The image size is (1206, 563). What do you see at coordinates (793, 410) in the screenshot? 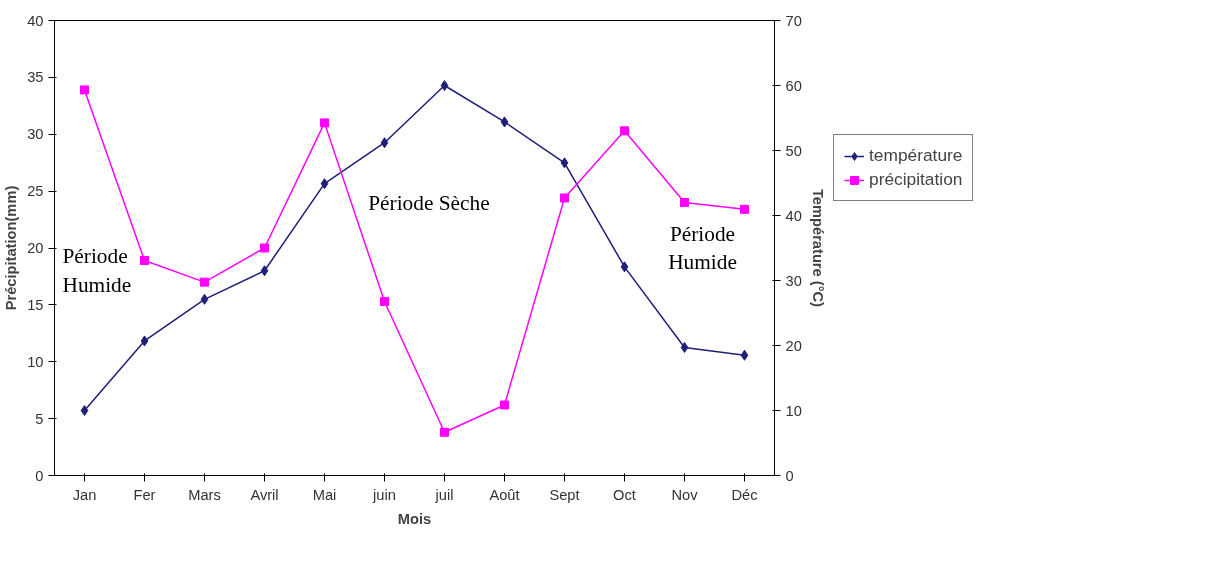
I see `y2-tick-label: 10` at bounding box center [793, 410].